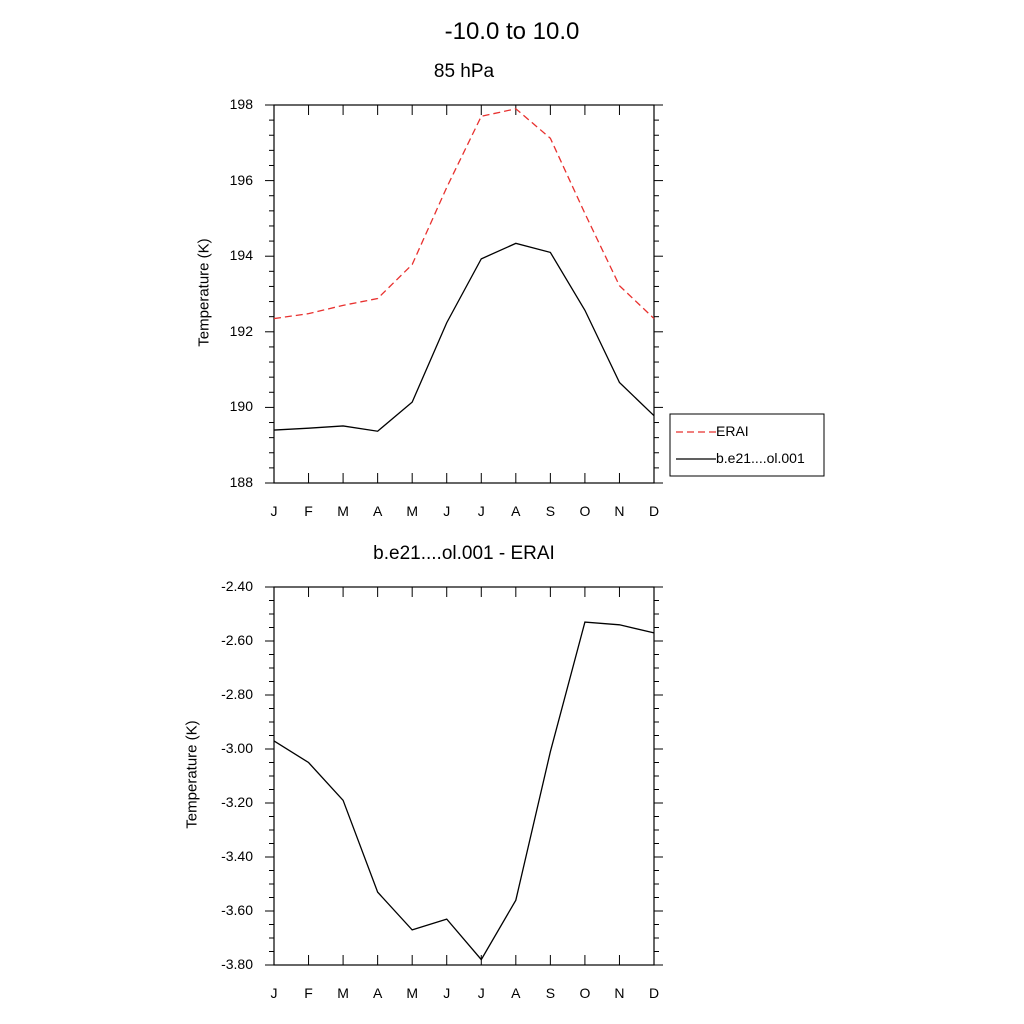 The height and width of the screenshot is (1024, 1024). What do you see at coordinates (237, 856) in the screenshot?
I see `y-tick-label: -3.40` at bounding box center [237, 856].